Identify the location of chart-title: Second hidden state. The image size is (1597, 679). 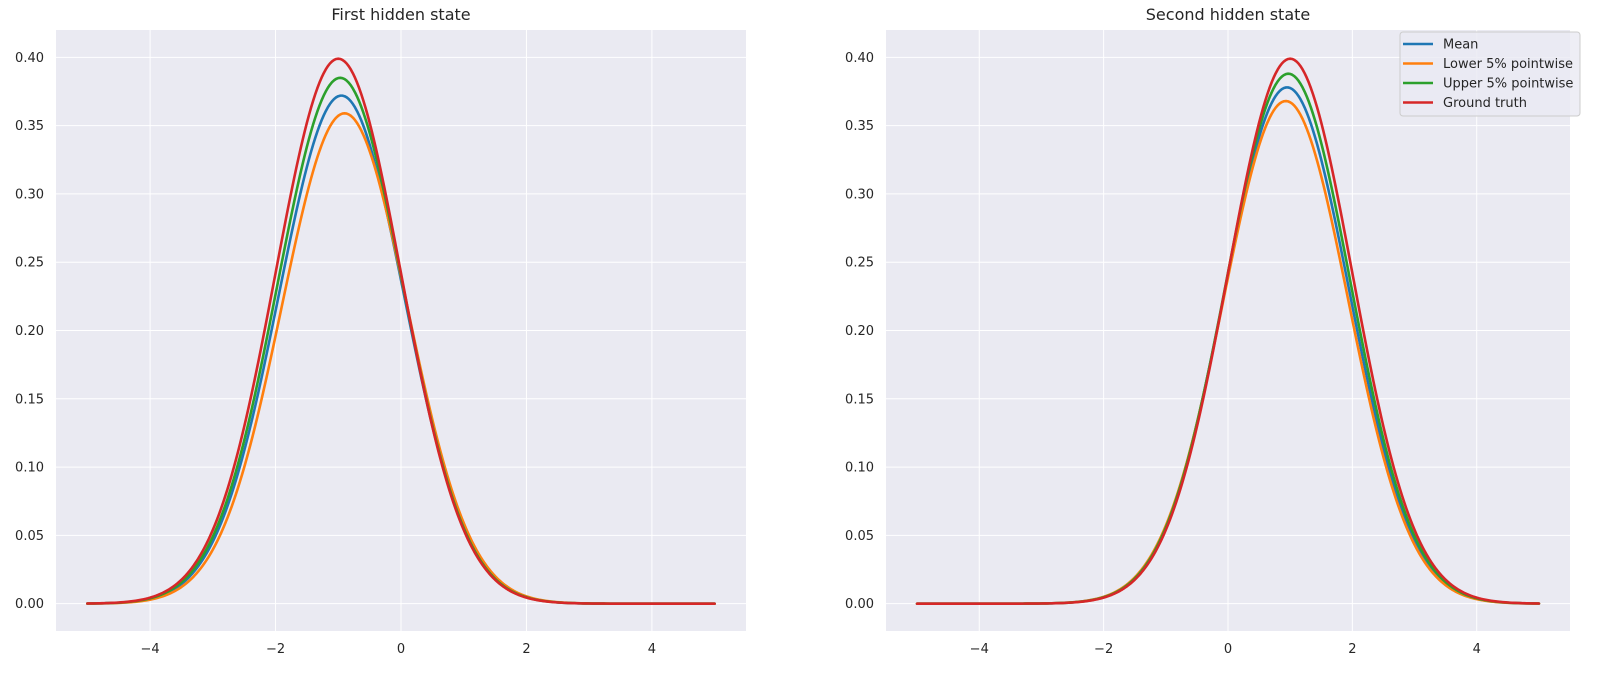
(1228, 14).